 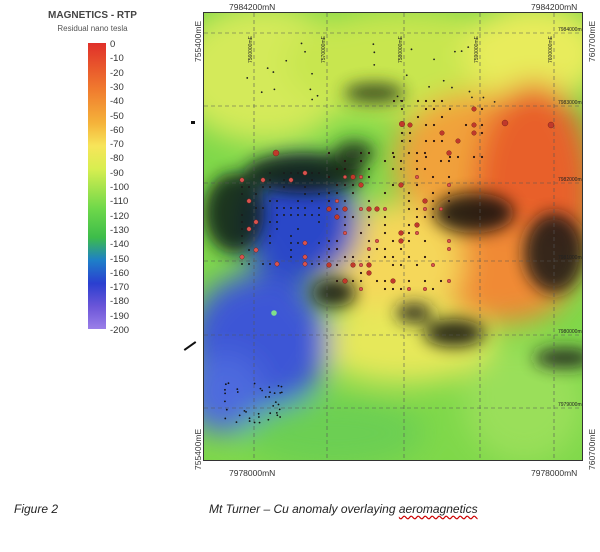 What do you see at coordinates (117, 159) in the screenshot?
I see `legend-tick-label: -80` at bounding box center [117, 159].